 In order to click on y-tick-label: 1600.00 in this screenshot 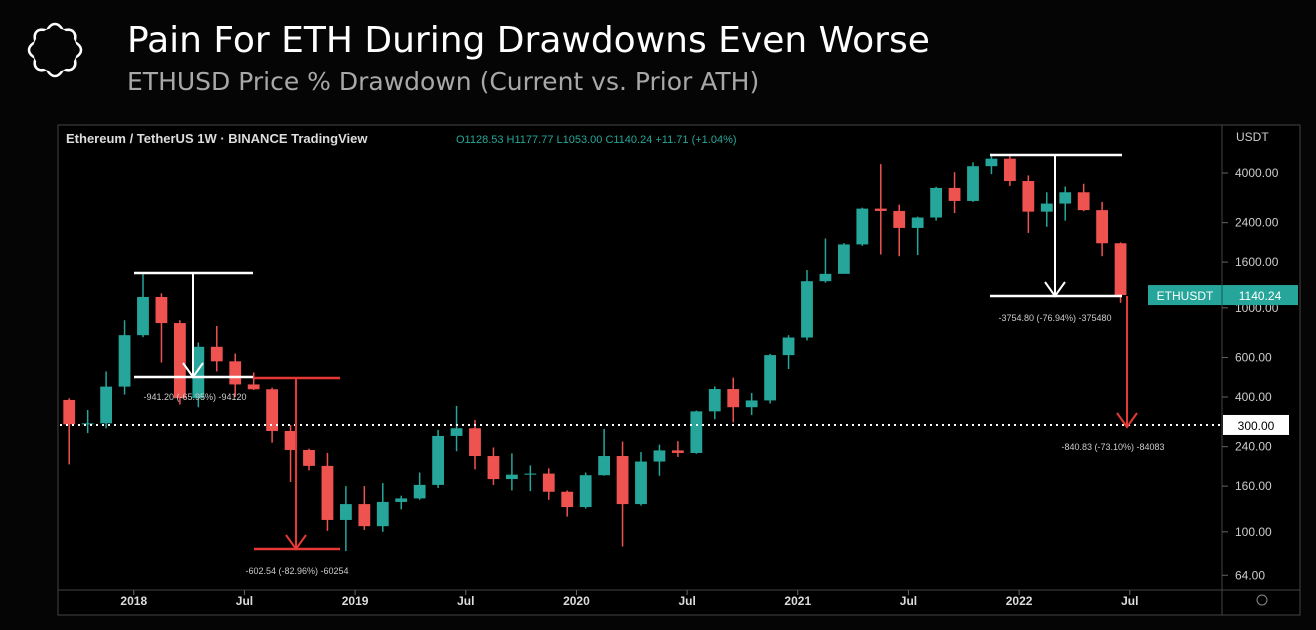, I will do `click(1257, 262)`.